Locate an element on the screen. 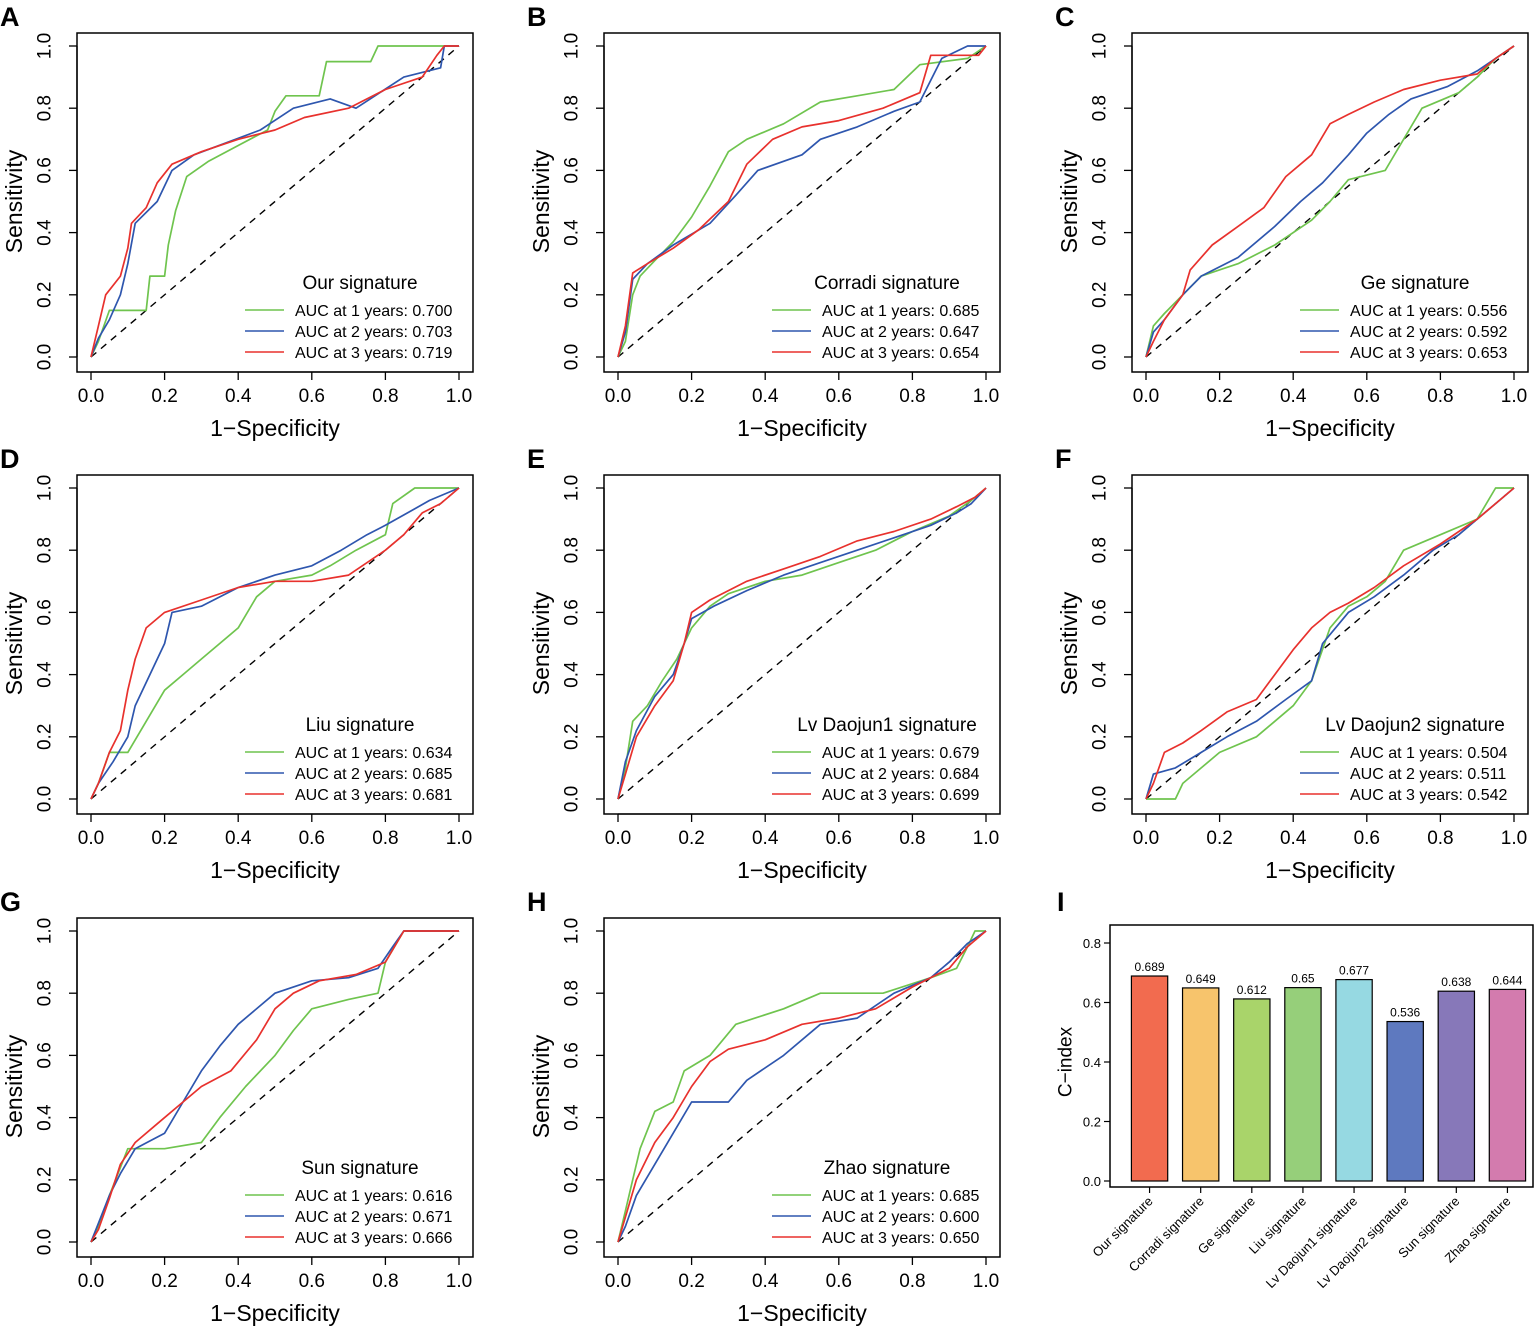 This screenshot has width=1536, height=1329. bar-value-label: 0.677 is located at coordinates (1354, 971).